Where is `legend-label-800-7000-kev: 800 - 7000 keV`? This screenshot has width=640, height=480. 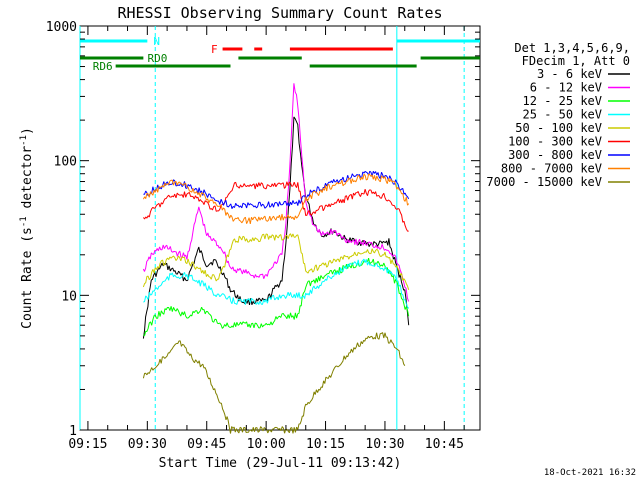
legend-label-800-7000-kev: 800 - 7000 keV is located at coordinates (551, 169).